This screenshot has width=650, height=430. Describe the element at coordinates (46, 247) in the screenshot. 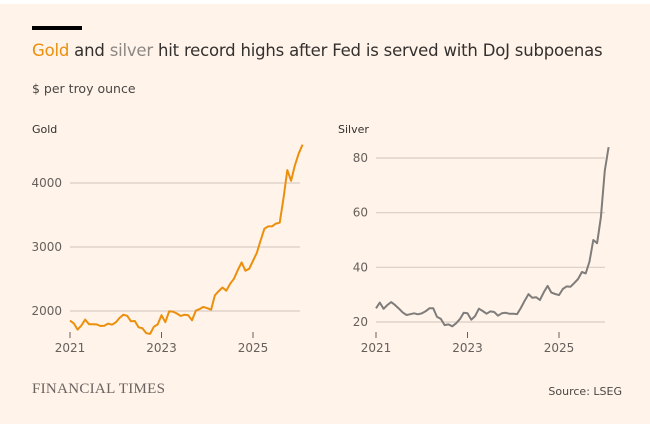

I see `gold-ytick-label: 3000` at that location.